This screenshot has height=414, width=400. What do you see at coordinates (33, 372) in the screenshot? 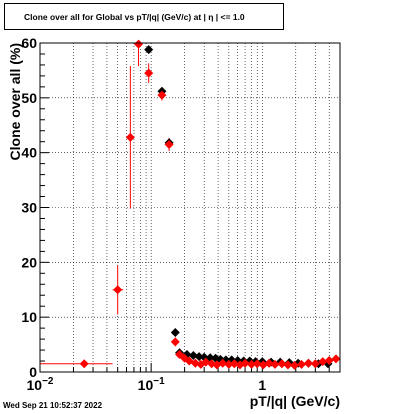
I see `y-tick-label: 0` at bounding box center [33, 372].